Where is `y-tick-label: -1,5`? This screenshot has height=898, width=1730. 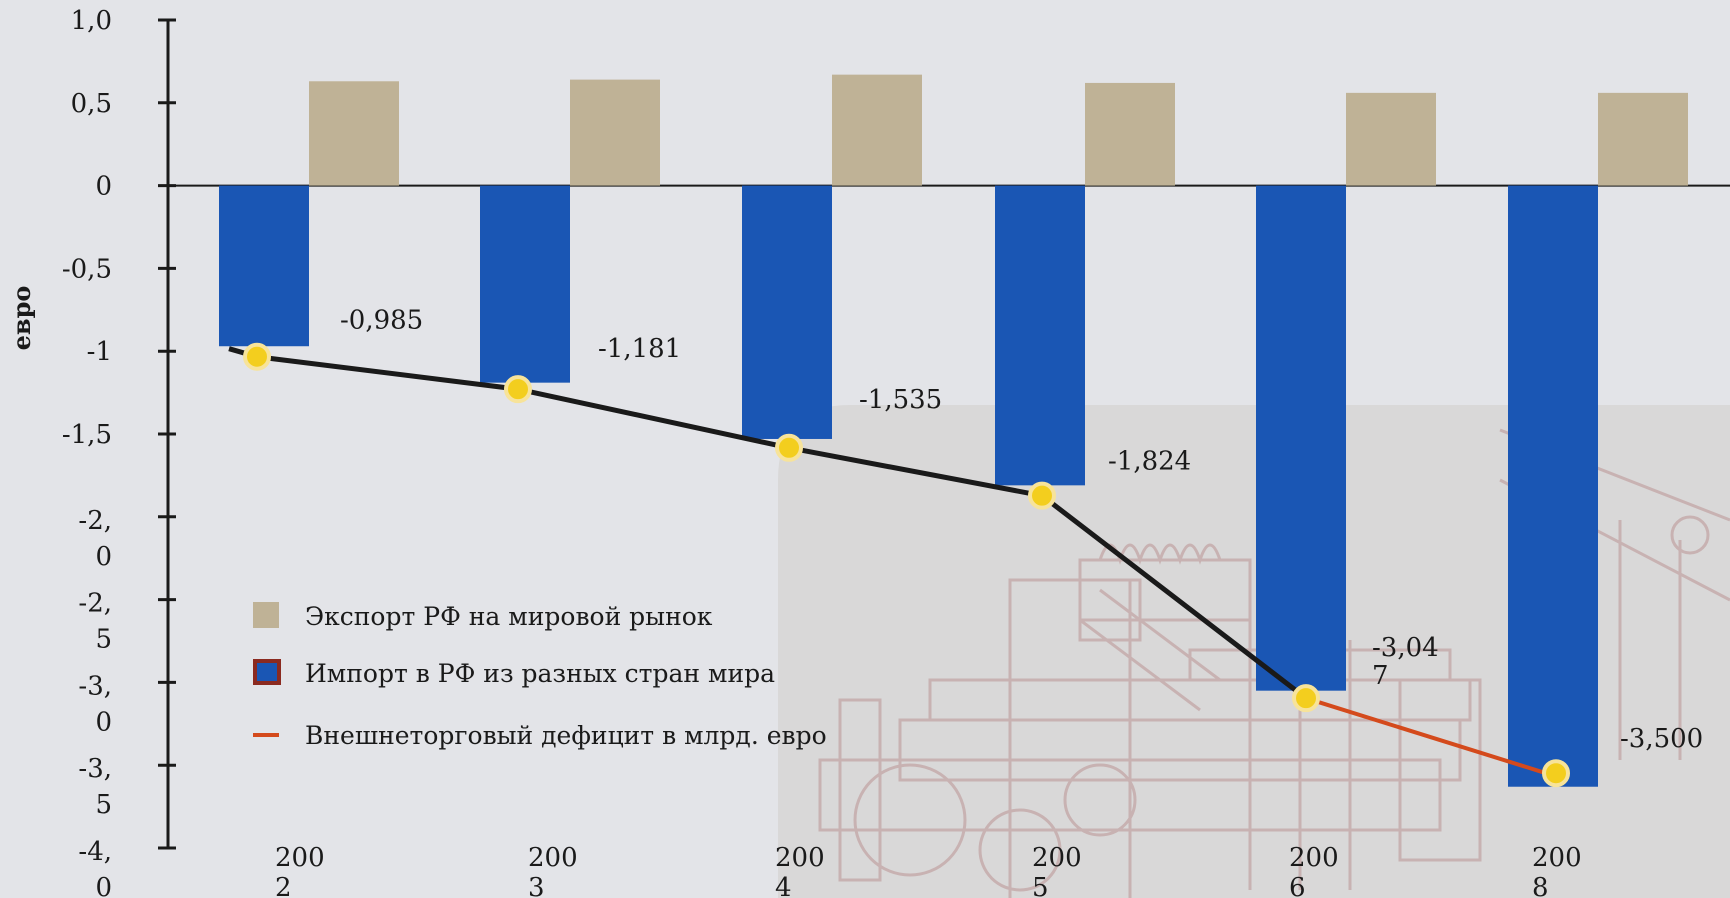
y-tick-label: -1,5 is located at coordinates (87, 435).